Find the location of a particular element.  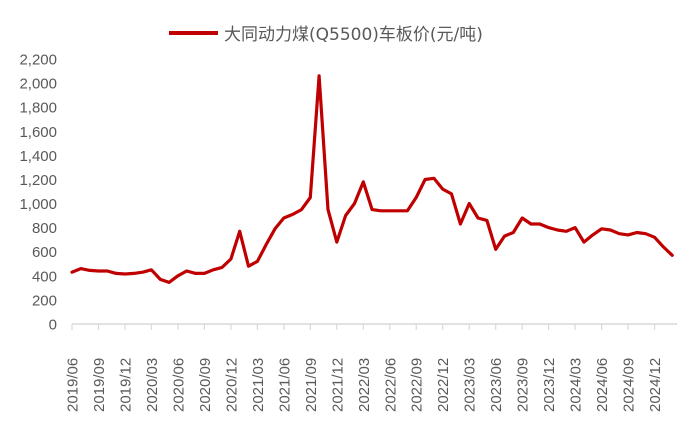

x-tick-label: 2023/09 is located at coordinates (523, 385).